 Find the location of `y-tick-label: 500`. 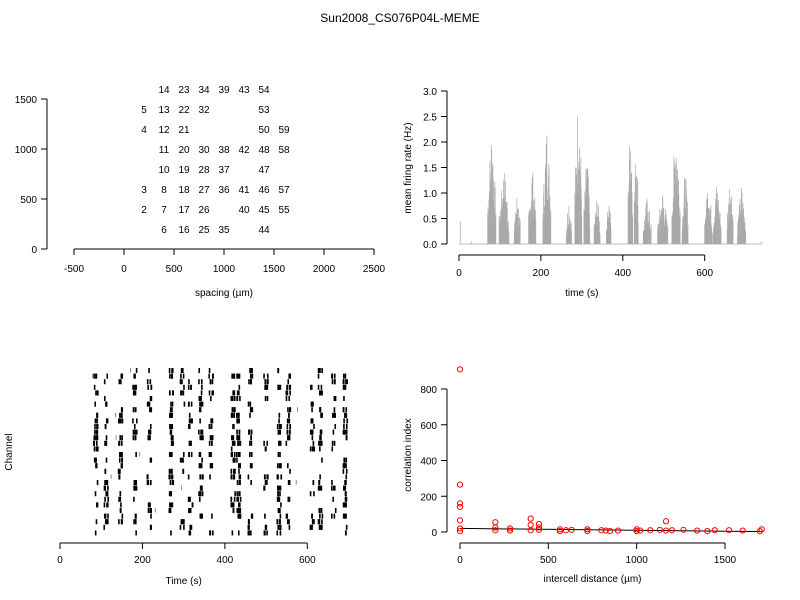

y-tick-label: 500 is located at coordinates (28, 200).